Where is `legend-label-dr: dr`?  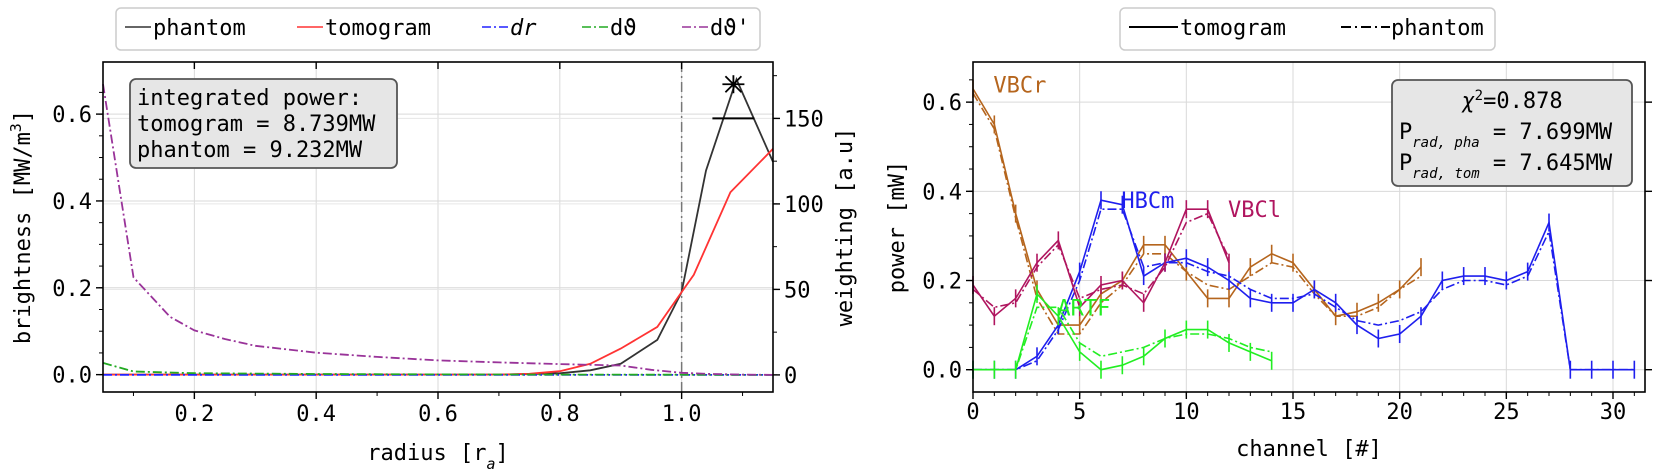
legend-label-dr: dr is located at coordinates (523, 28).